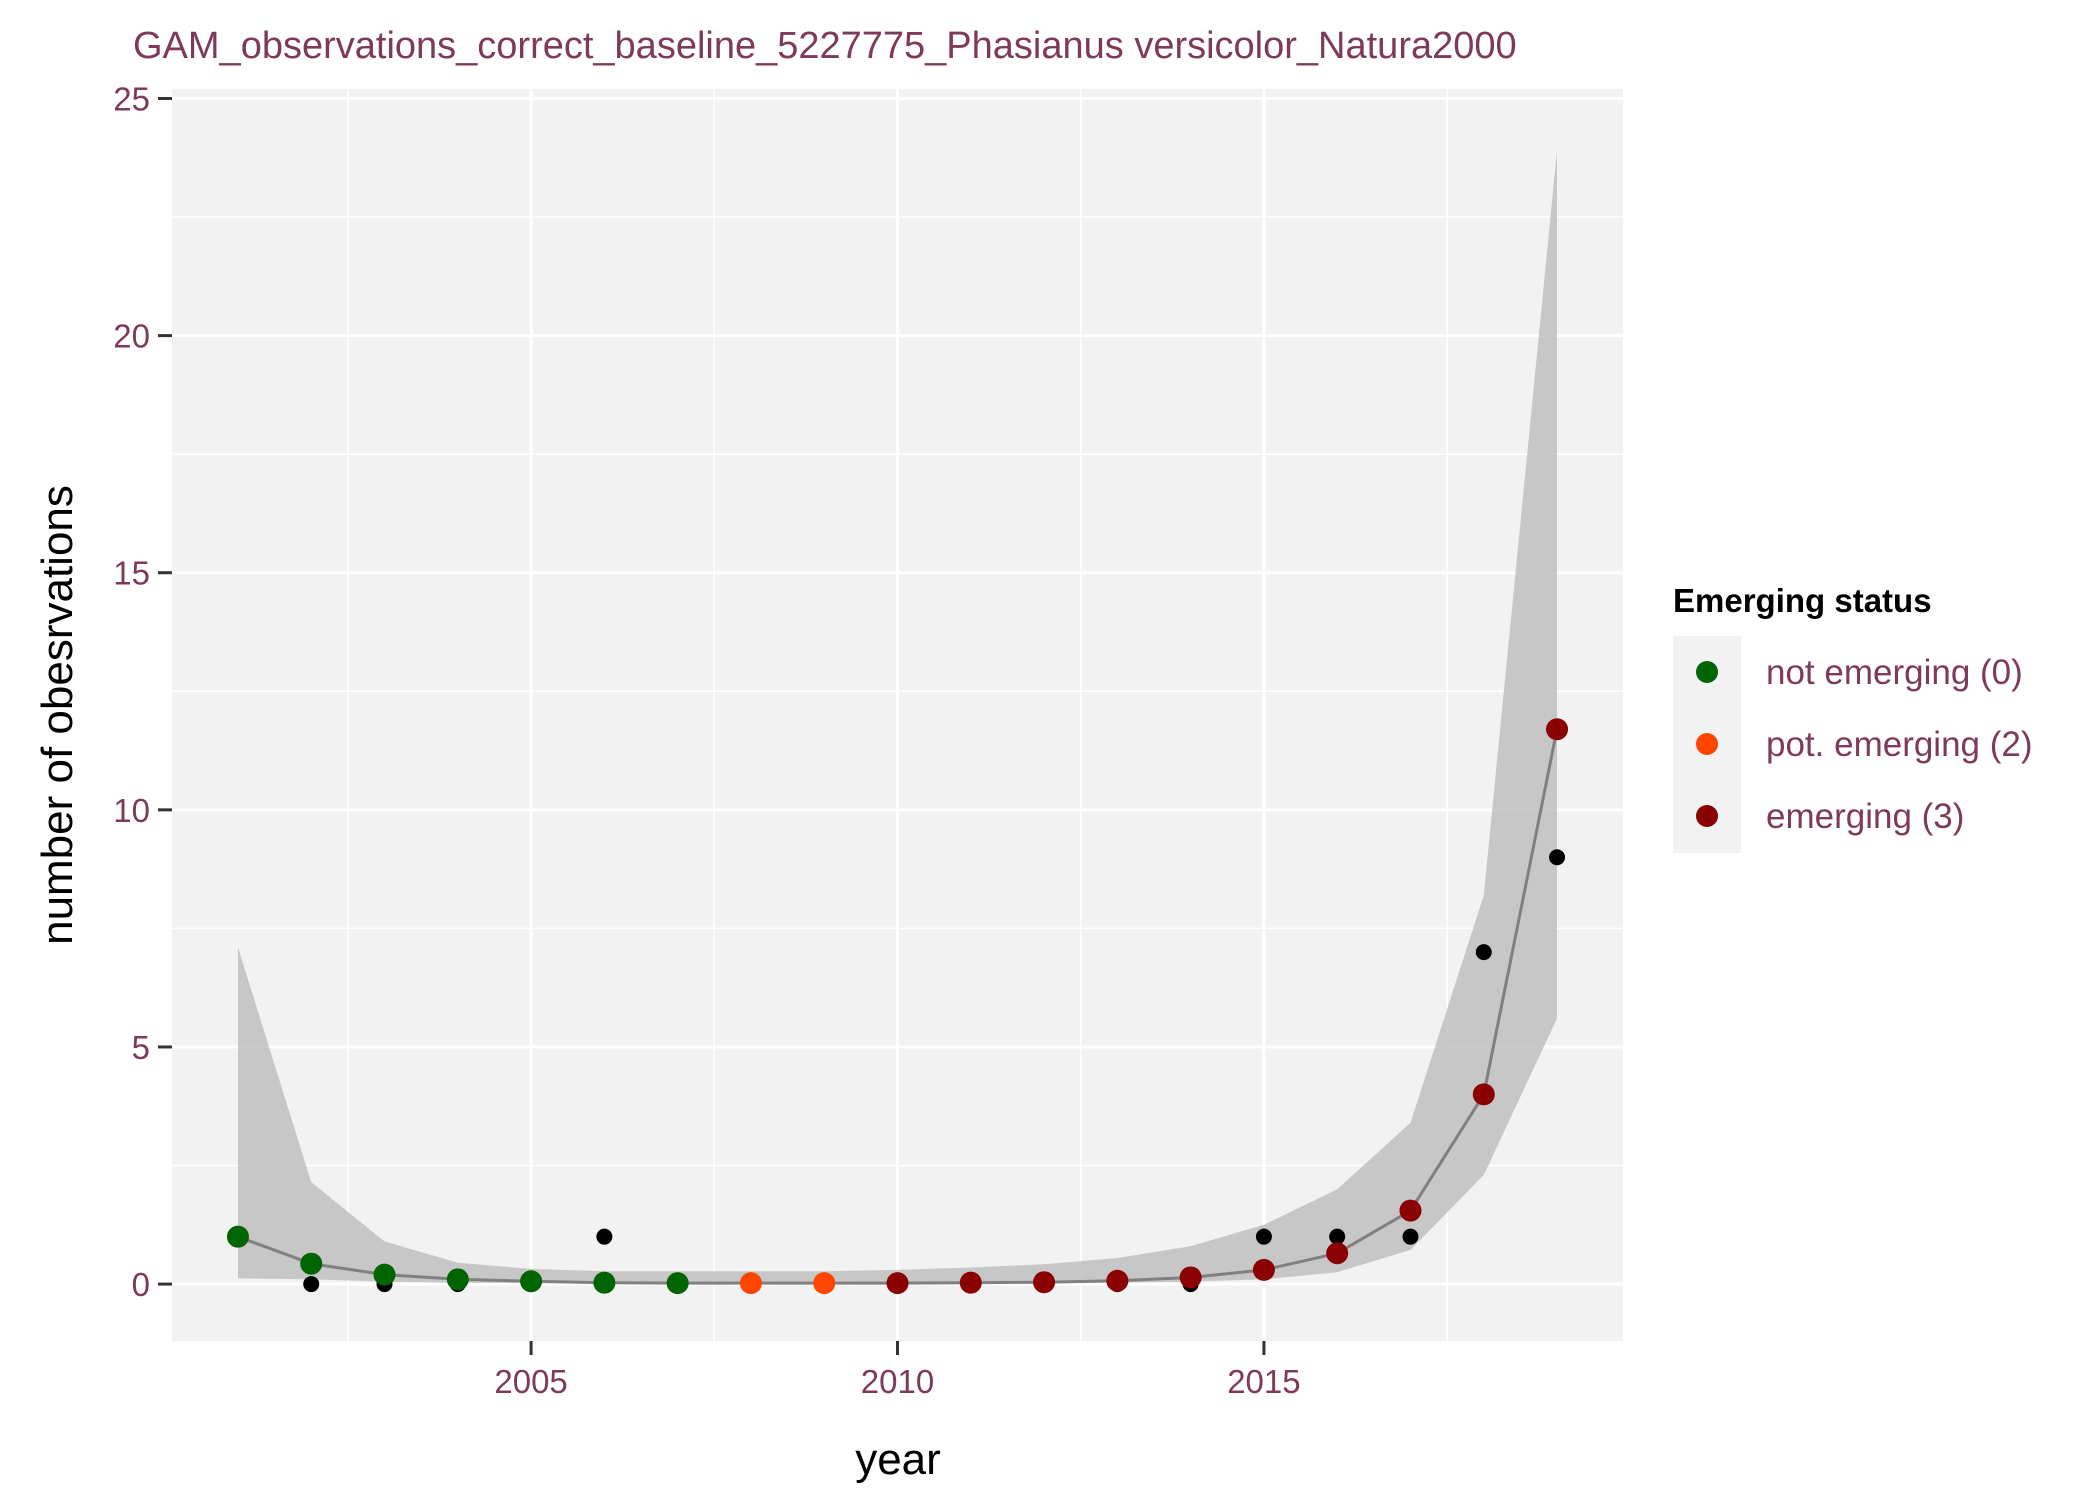 This screenshot has width=2100, height=1499. What do you see at coordinates (1865, 816) in the screenshot?
I see `legend-label: emerging (3)` at bounding box center [1865, 816].